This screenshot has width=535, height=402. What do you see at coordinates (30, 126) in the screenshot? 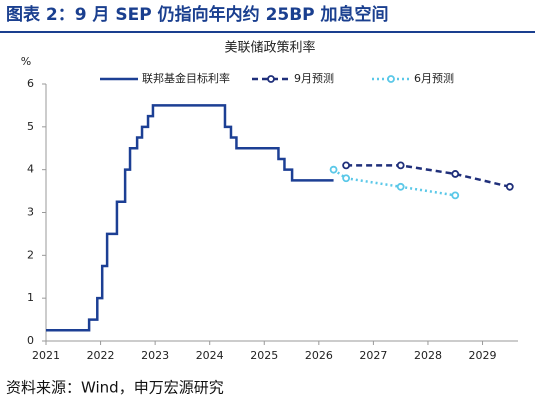
I see `y-tick-label: 5` at bounding box center [30, 126].